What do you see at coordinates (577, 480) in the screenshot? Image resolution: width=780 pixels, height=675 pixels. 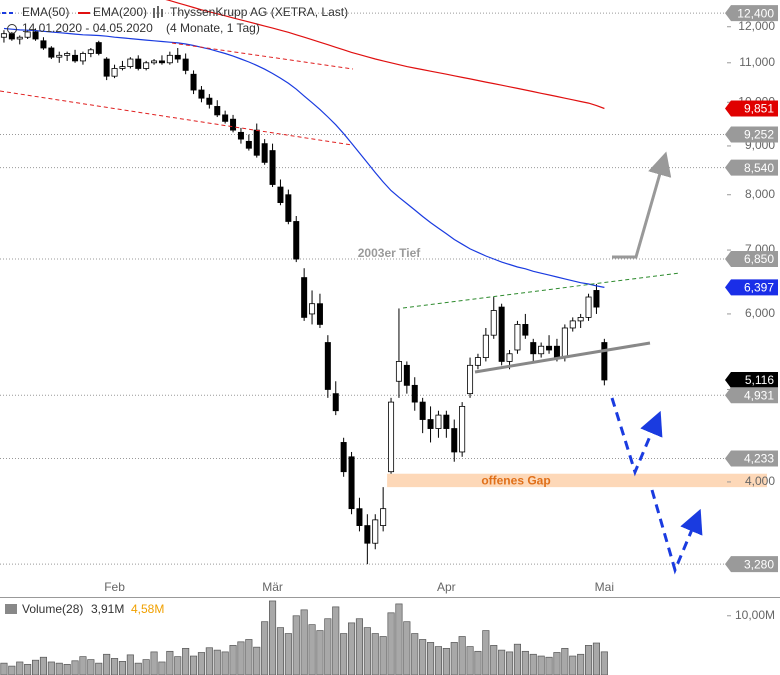 I see `gap-band` at bounding box center [577, 480].